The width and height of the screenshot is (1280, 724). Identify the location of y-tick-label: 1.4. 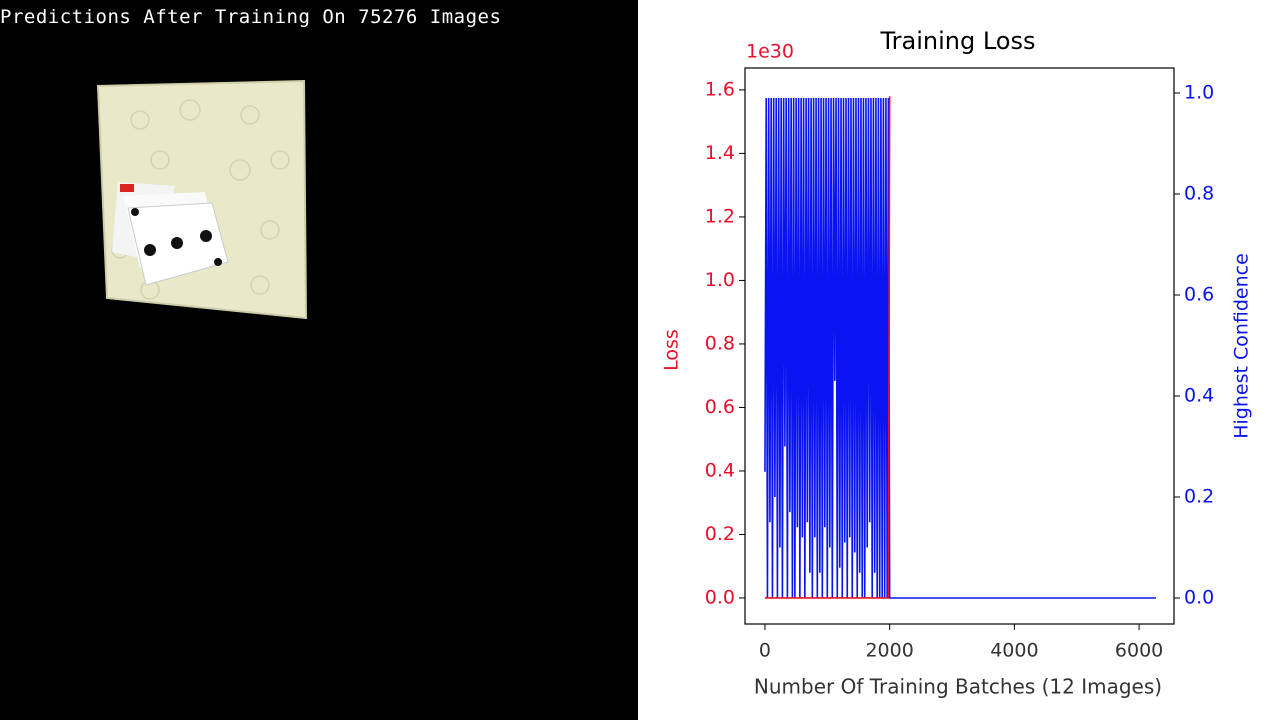
(720, 153).